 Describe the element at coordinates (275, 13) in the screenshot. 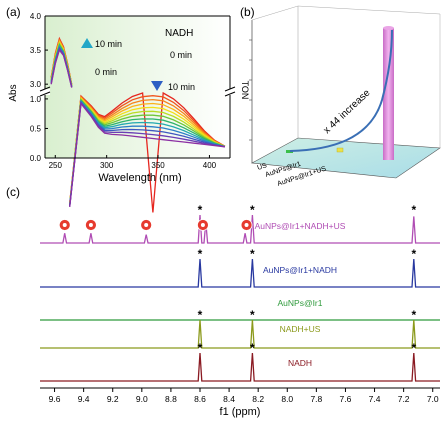

I see `panel-b-top-left-edge` at that location.